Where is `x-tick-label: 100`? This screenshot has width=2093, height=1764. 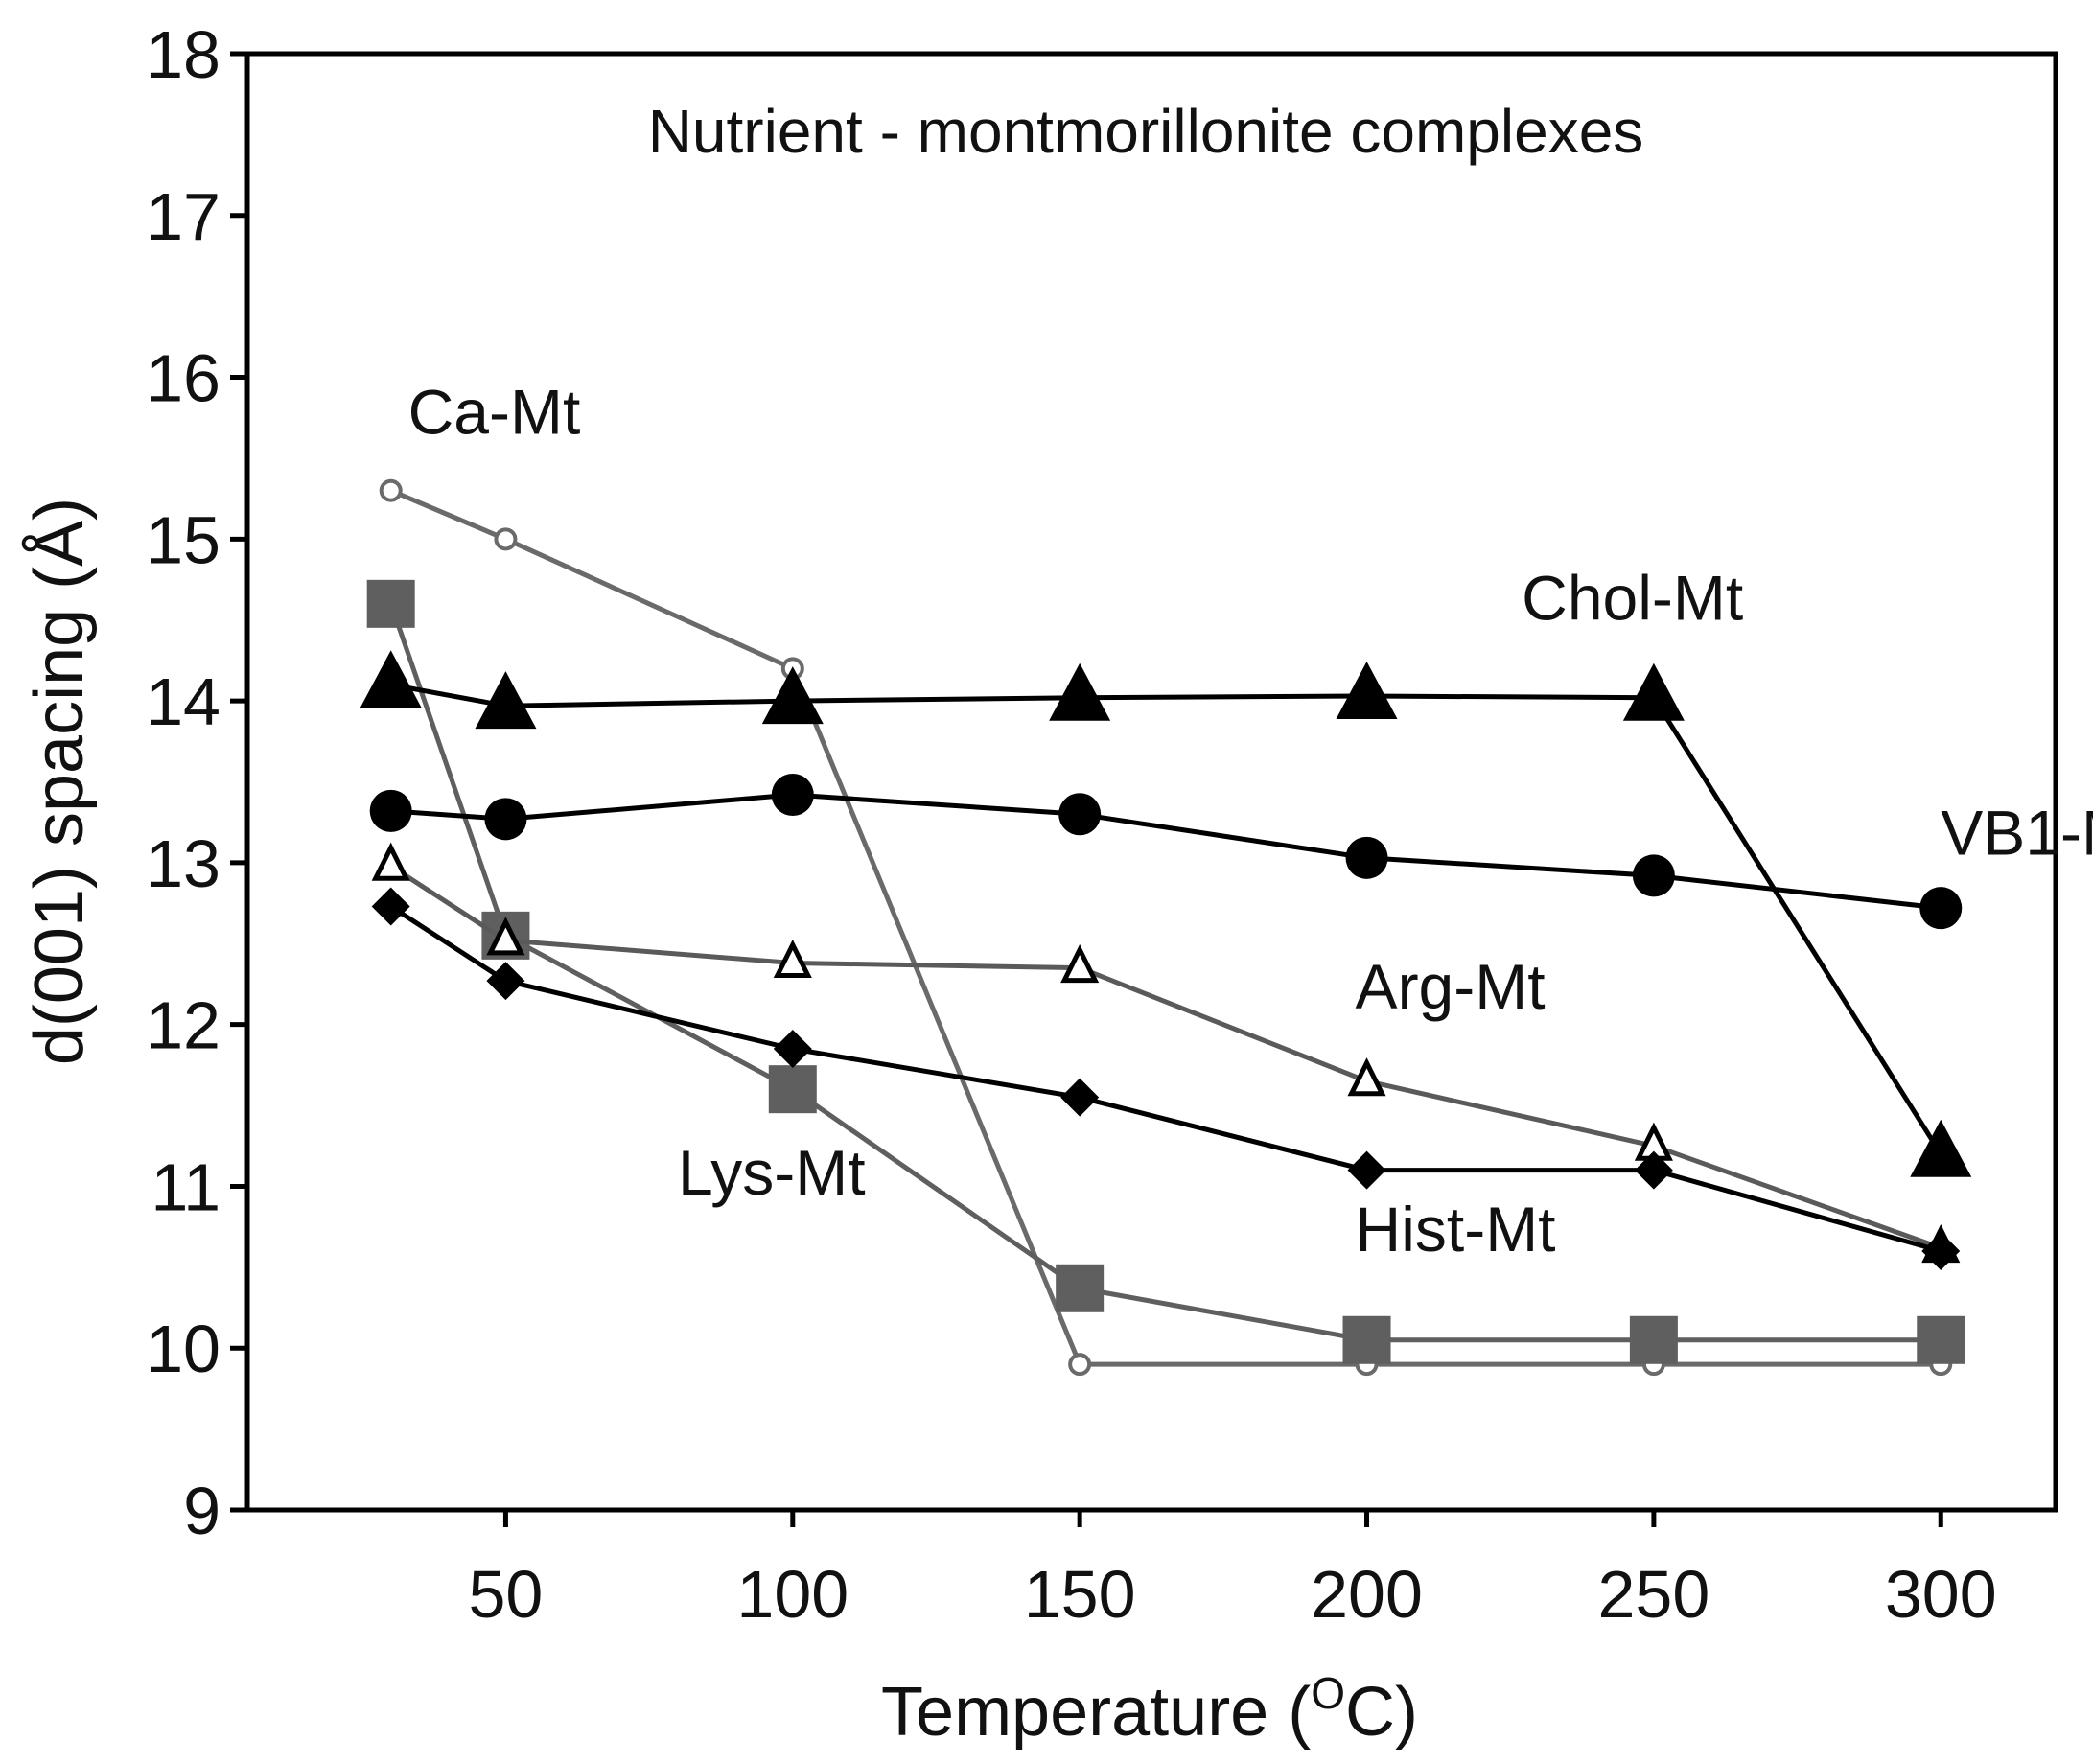 x-tick-label: 100 is located at coordinates (793, 1594).